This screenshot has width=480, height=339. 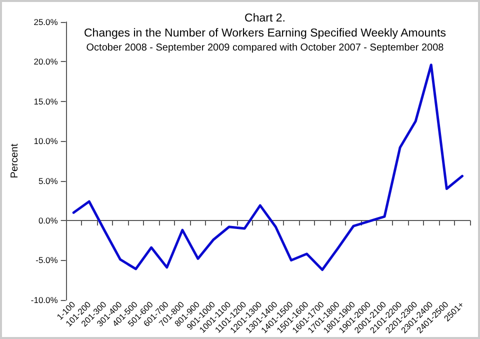 I want to click on text: October 2008 - September 2009 compared with October 2007 - September 2008, so click(x=265, y=48).